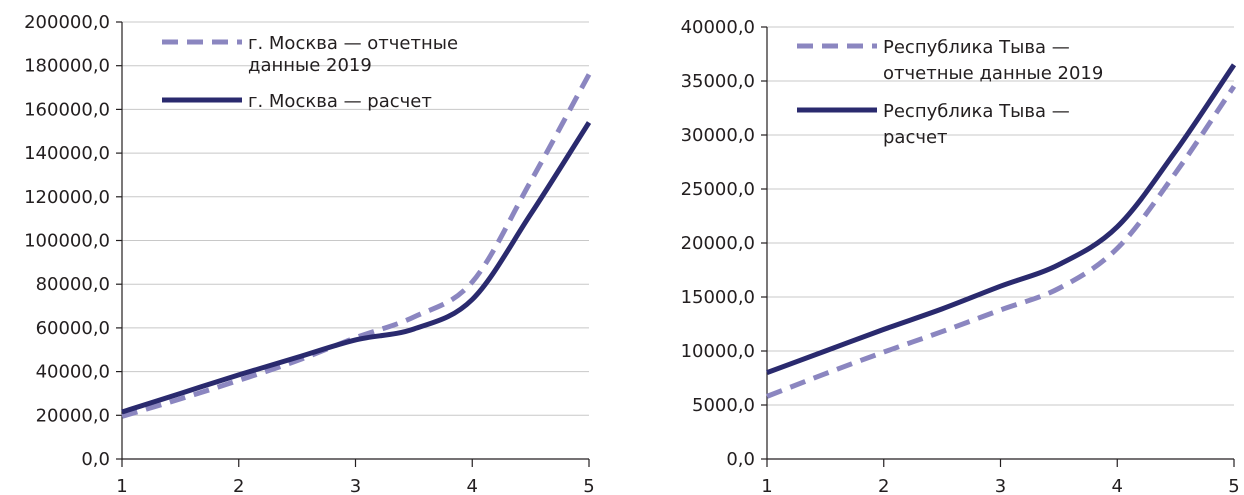 The height and width of the screenshot is (495, 1244). What do you see at coordinates (718, 189) in the screenshot?
I see `y-tick-label: 25000,0` at bounding box center [718, 189].